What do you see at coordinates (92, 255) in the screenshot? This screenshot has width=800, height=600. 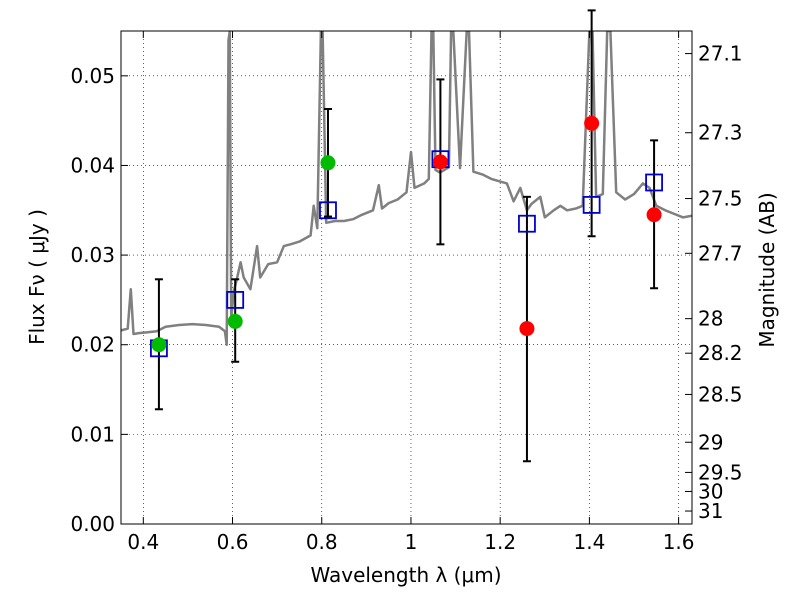 I see `y-tick-label: 0.03` at bounding box center [92, 255].